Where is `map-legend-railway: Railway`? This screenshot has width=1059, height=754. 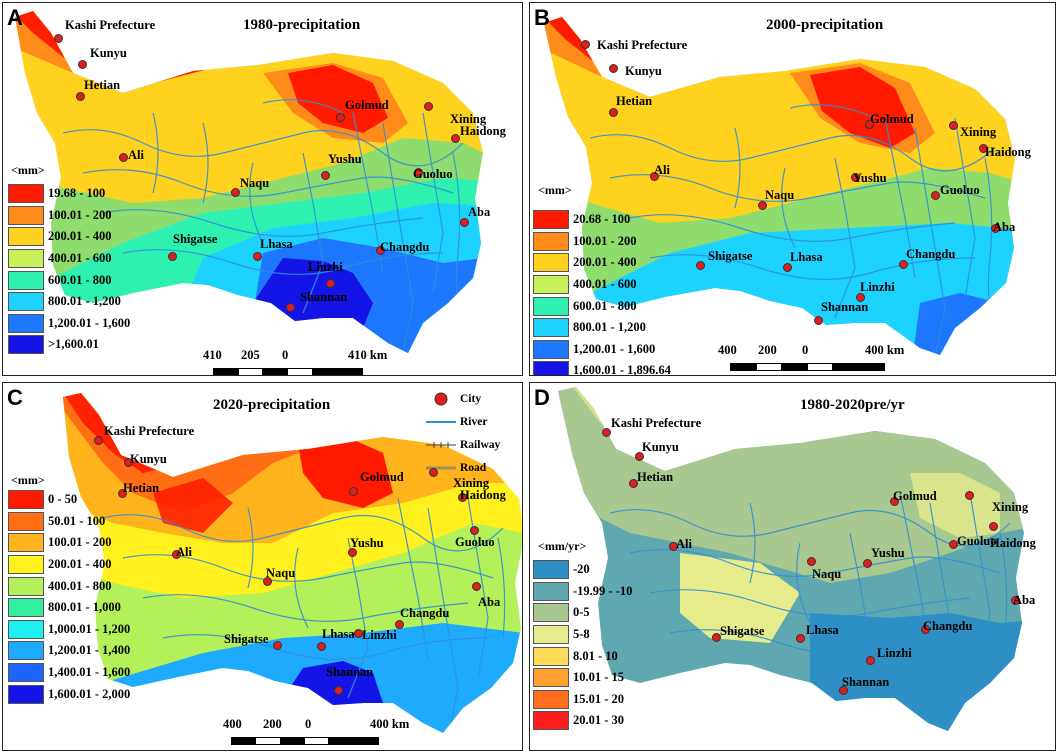 map-legend-railway: Railway is located at coordinates (463, 444).